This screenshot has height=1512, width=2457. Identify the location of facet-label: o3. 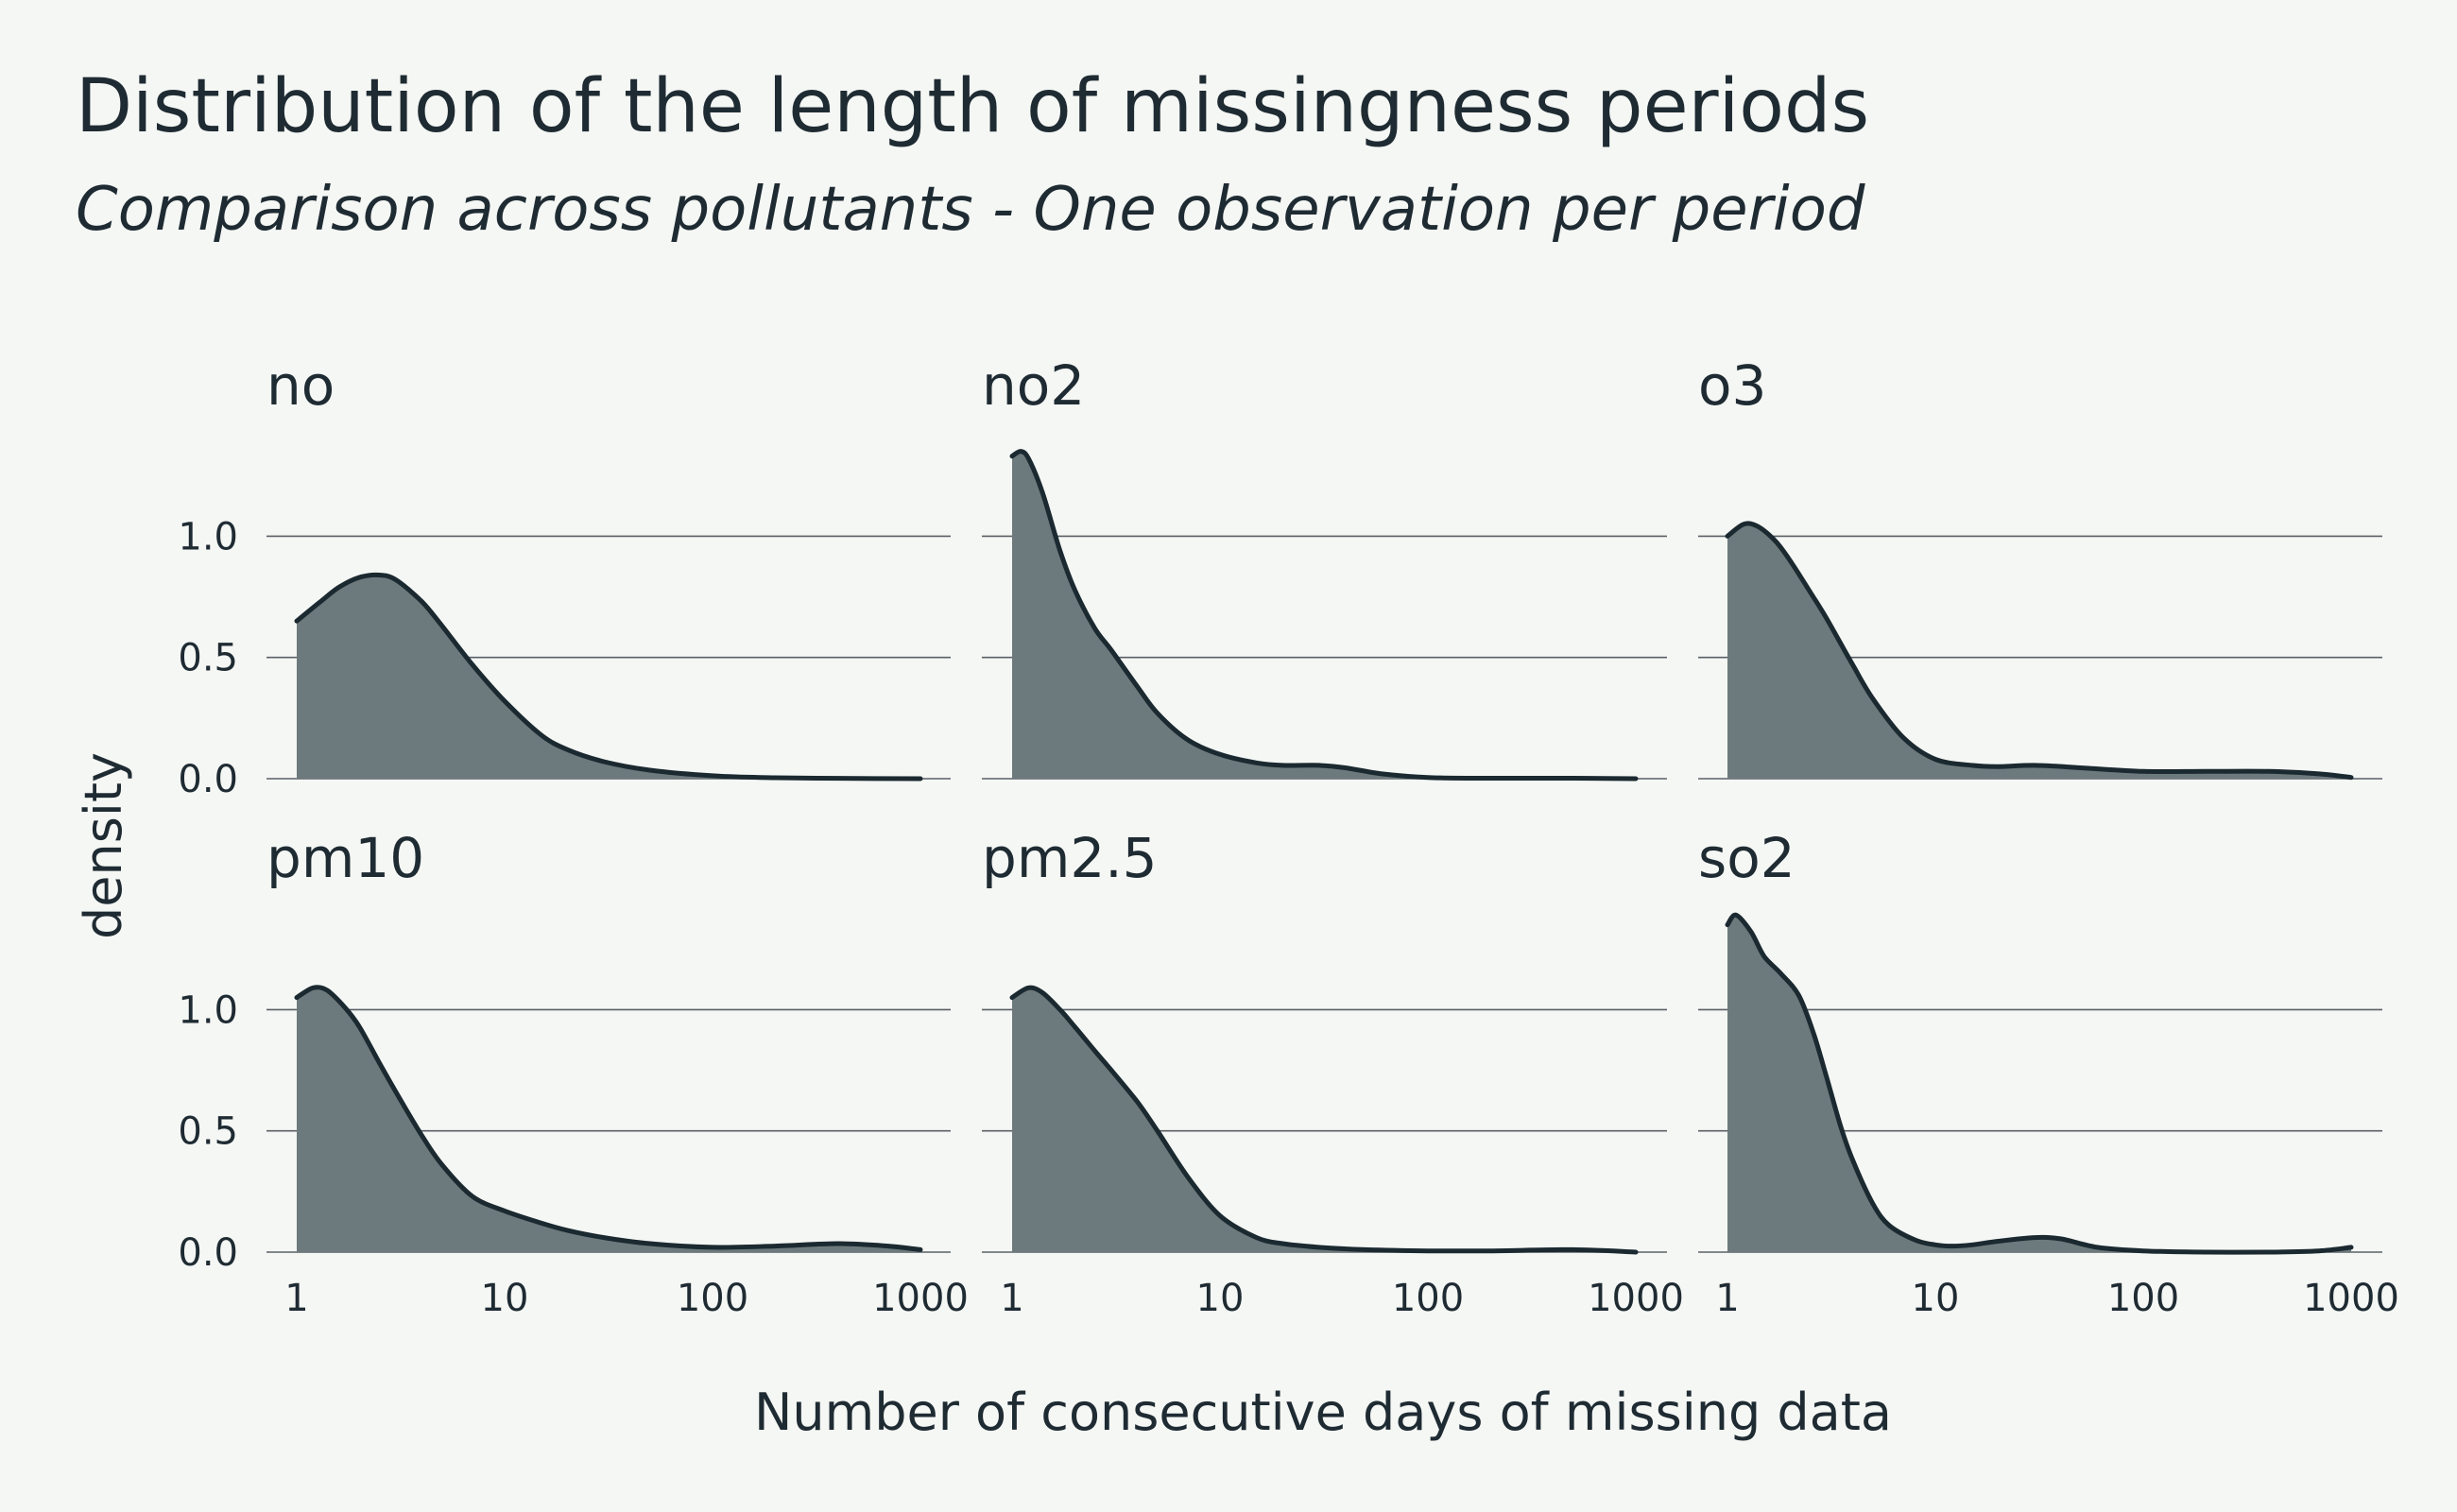
(1732, 385).